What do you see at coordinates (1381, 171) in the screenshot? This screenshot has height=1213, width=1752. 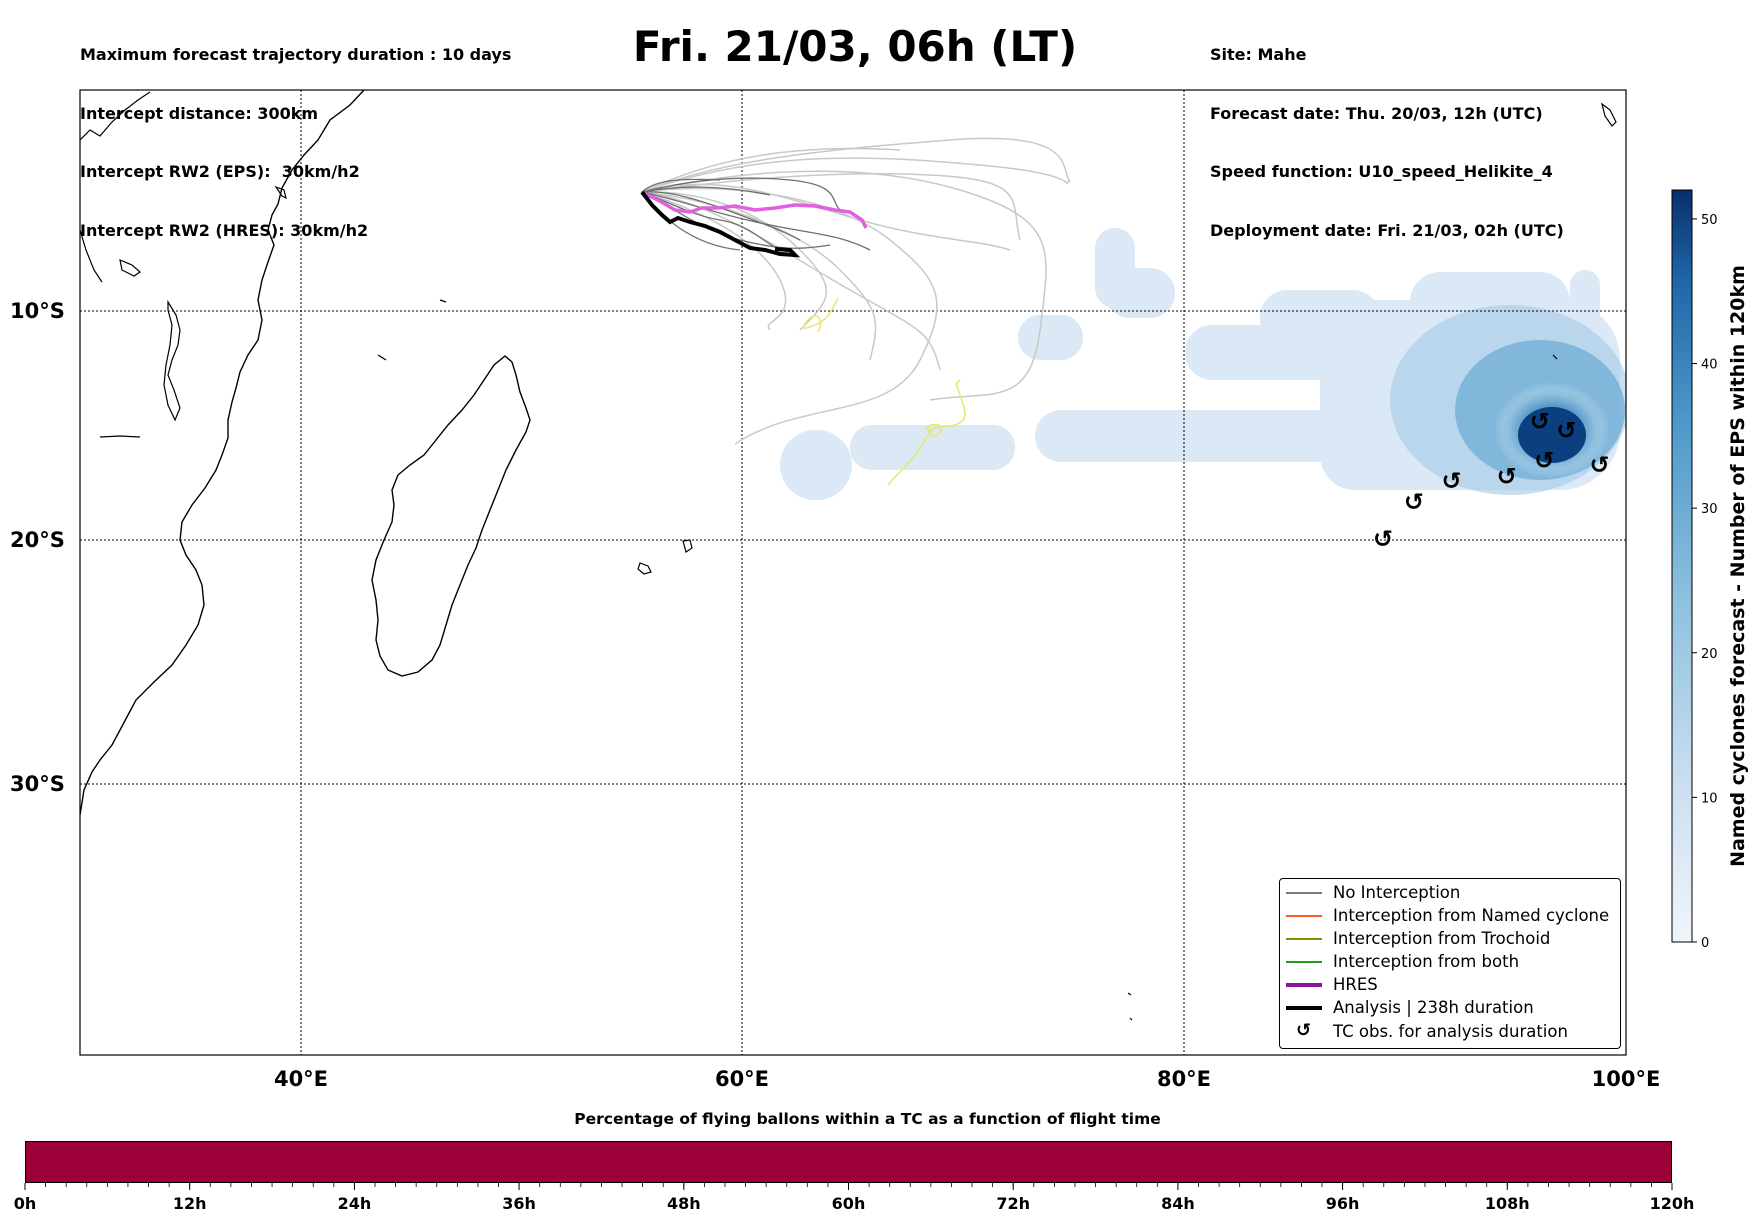 I see `header-right-line: Speed function: U10_speed_Helikite_4` at bounding box center [1381, 171].